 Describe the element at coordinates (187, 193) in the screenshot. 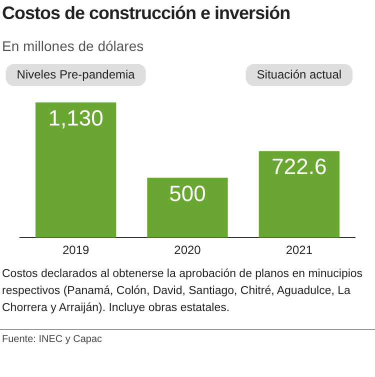

I see `data-label: 500` at that location.